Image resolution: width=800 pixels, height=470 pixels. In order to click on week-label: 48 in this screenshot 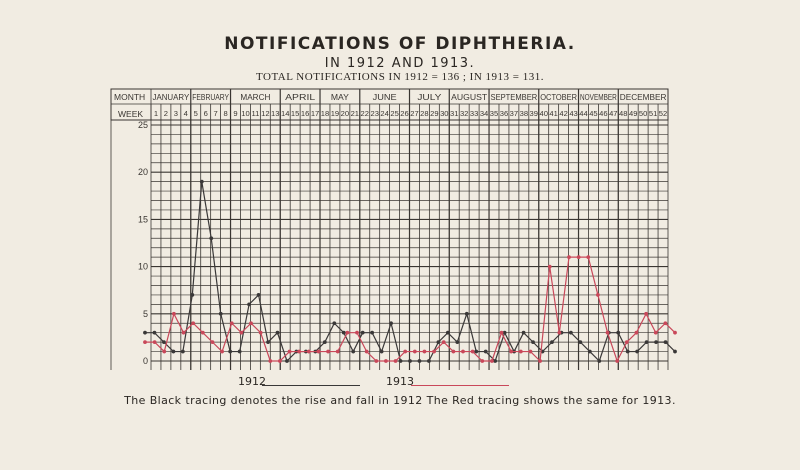, I will do `click(623, 113)`.